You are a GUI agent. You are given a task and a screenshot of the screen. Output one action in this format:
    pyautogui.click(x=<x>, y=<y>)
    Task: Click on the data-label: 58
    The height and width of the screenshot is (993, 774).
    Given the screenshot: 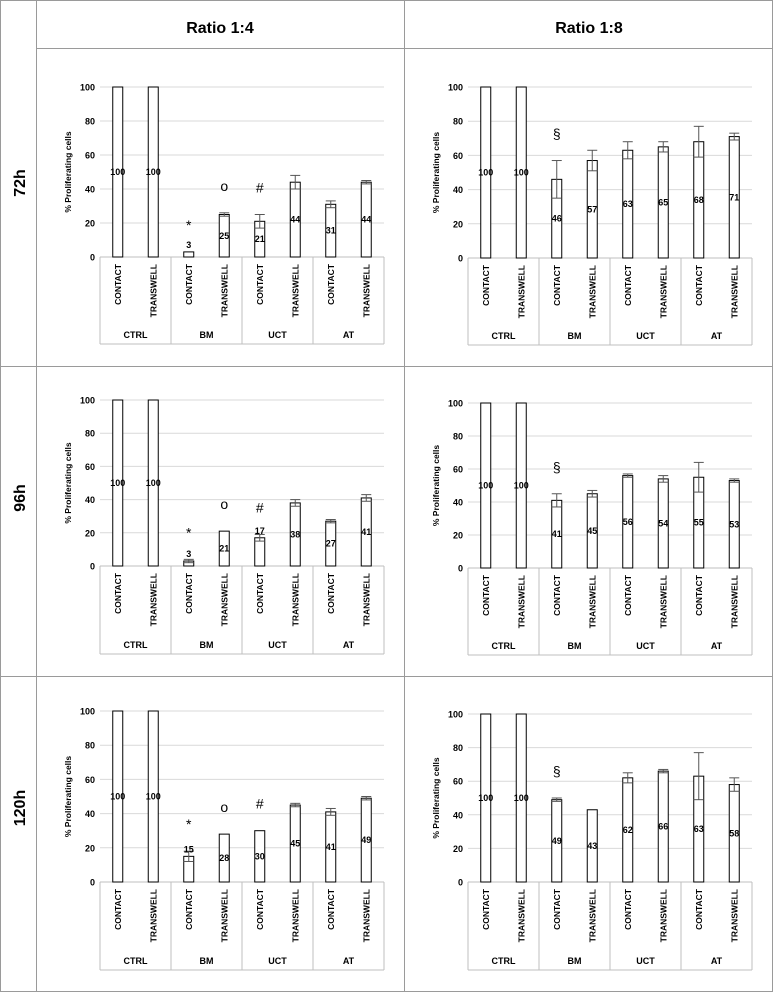 What is the action you would take?
    pyautogui.click(x=734, y=833)
    